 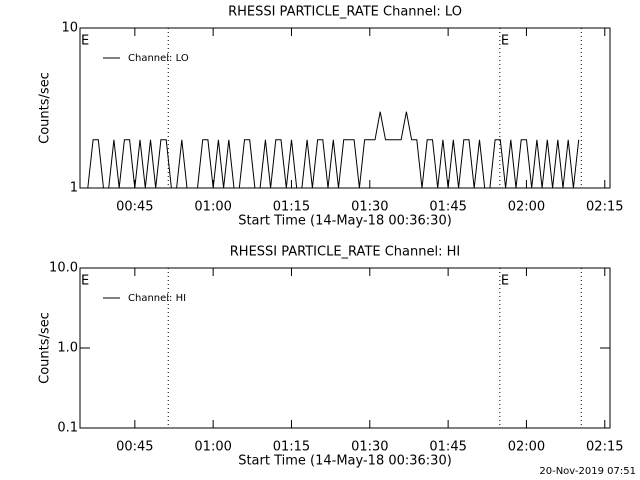 I want to click on y-tick-label: 10, so click(x=69, y=28).